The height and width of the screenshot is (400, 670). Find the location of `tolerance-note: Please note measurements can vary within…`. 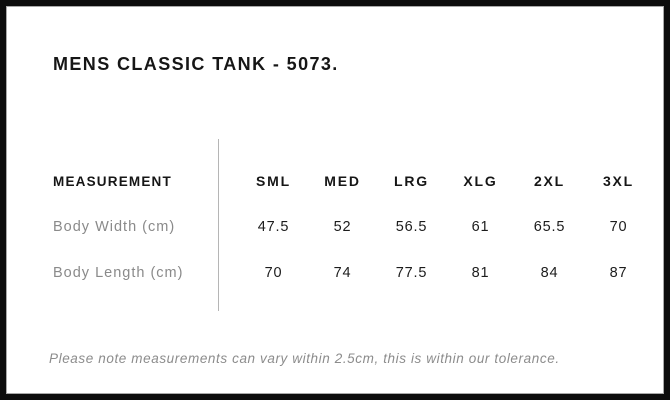

tolerance-note: Please note measurements can vary within… is located at coordinates (304, 358).